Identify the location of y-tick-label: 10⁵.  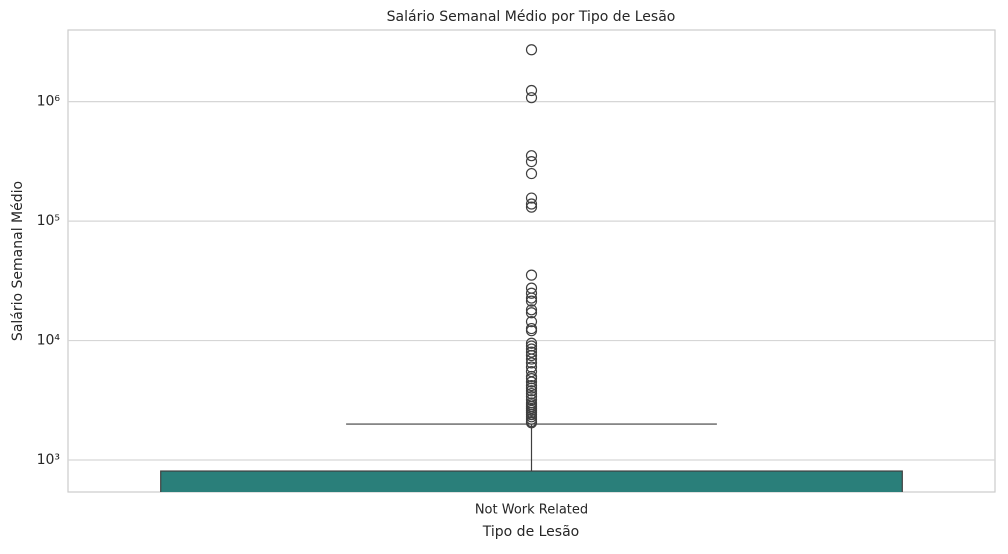
(48, 221).